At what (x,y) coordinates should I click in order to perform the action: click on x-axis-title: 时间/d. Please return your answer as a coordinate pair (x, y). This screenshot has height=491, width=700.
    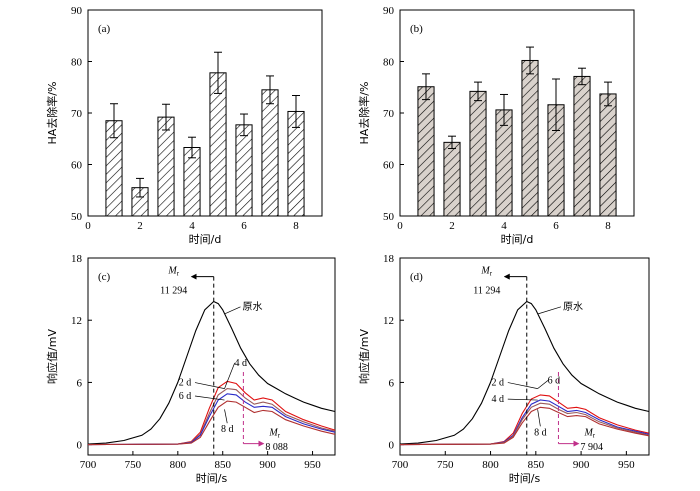
    Looking at the image, I should click on (517, 239).